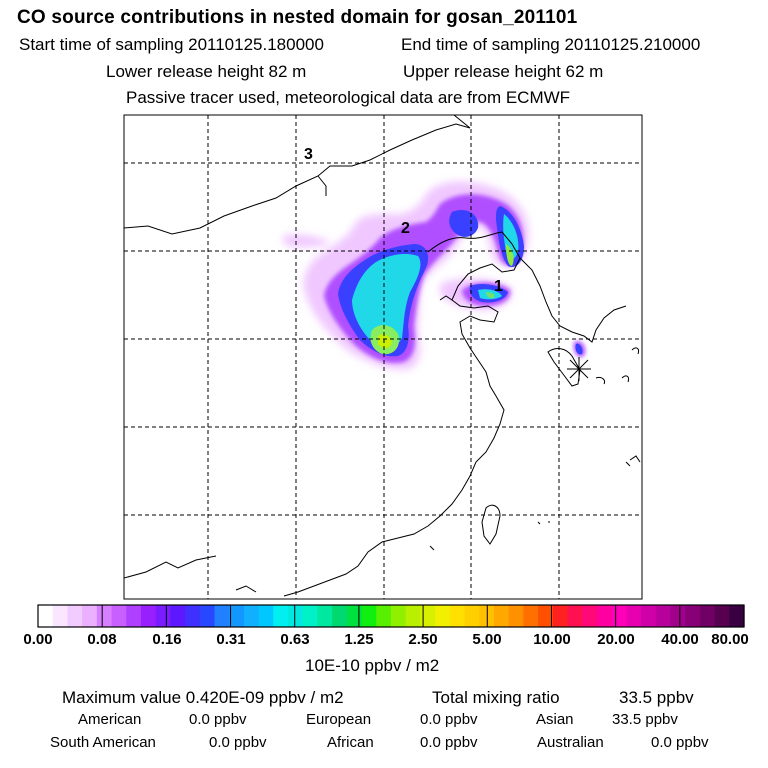 The height and width of the screenshot is (768, 768). Describe the element at coordinates (203, 697) in the screenshot. I see `max-value-label: Maximum value 0.420E-09 ppbv / m2` at that location.